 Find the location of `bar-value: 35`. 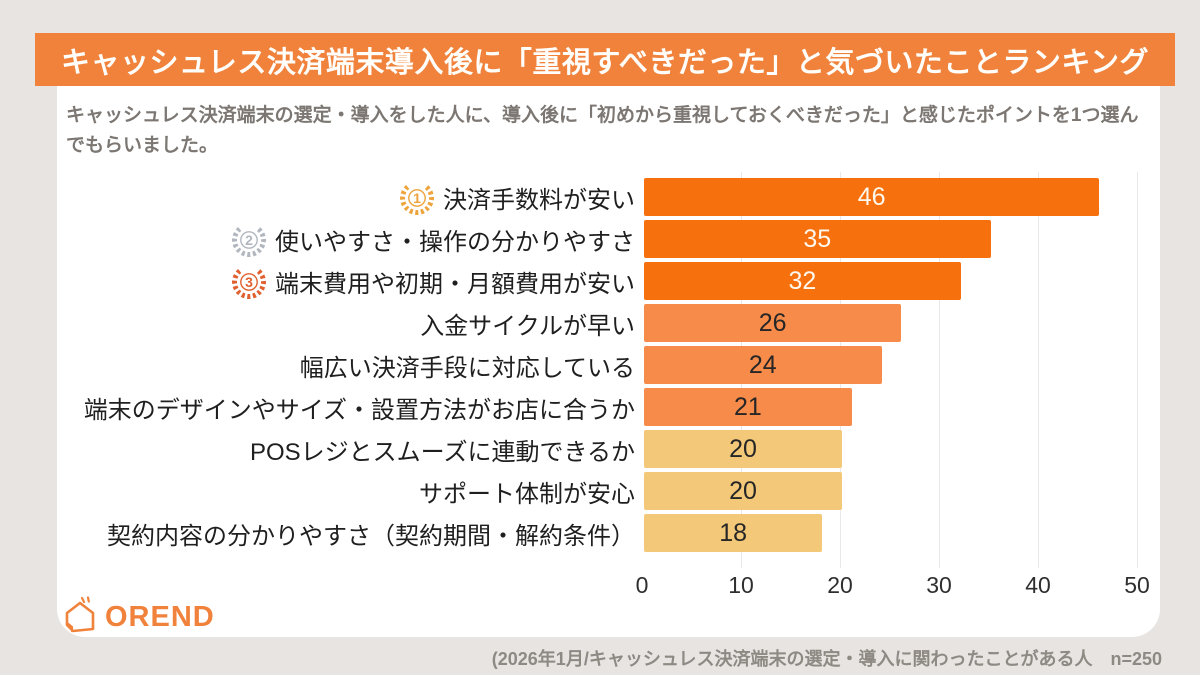

bar-value: 35 is located at coordinates (817, 238).